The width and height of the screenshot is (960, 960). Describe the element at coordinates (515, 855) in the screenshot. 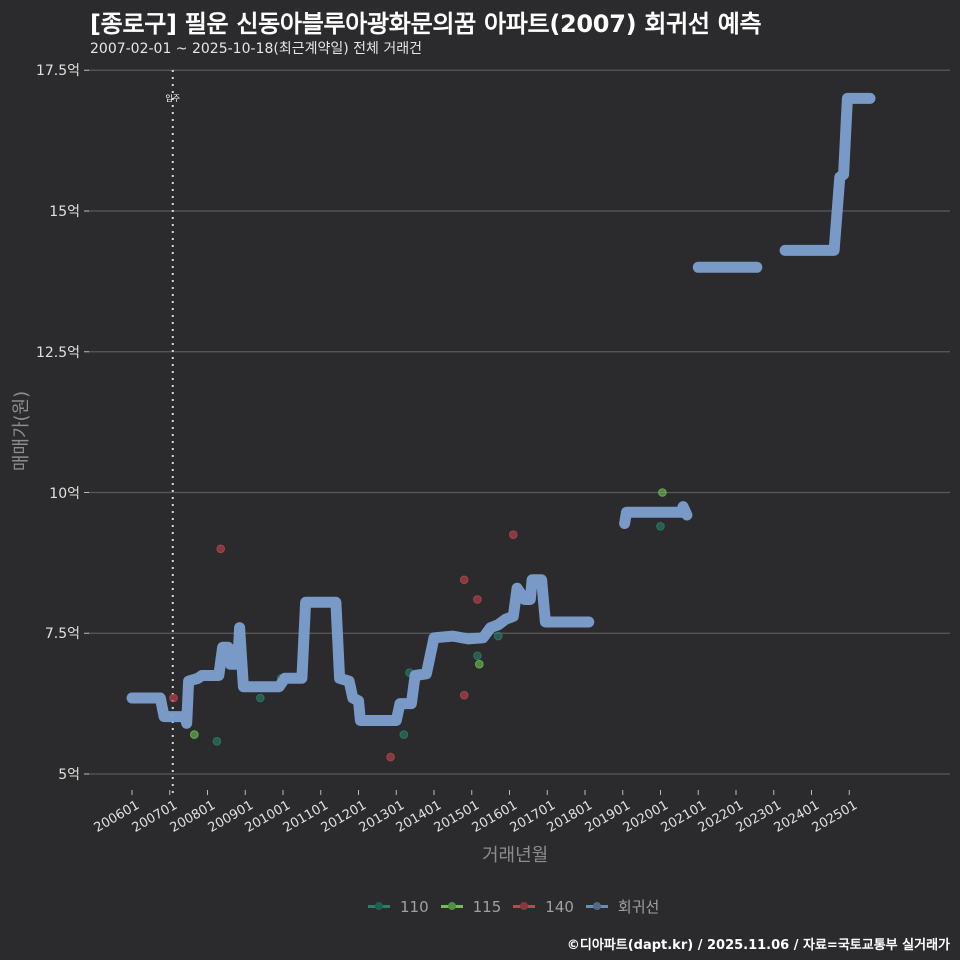

I see `x-axis-label: 거래년월` at that location.